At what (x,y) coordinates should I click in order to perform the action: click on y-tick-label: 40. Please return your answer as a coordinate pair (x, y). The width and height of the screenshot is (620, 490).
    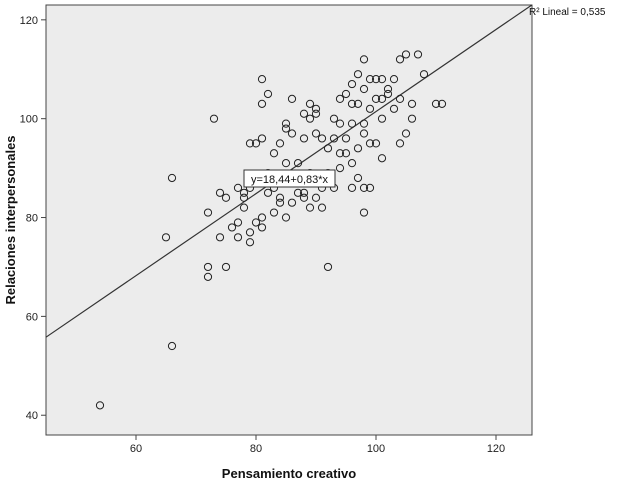
    Looking at the image, I should click on (32, 416).